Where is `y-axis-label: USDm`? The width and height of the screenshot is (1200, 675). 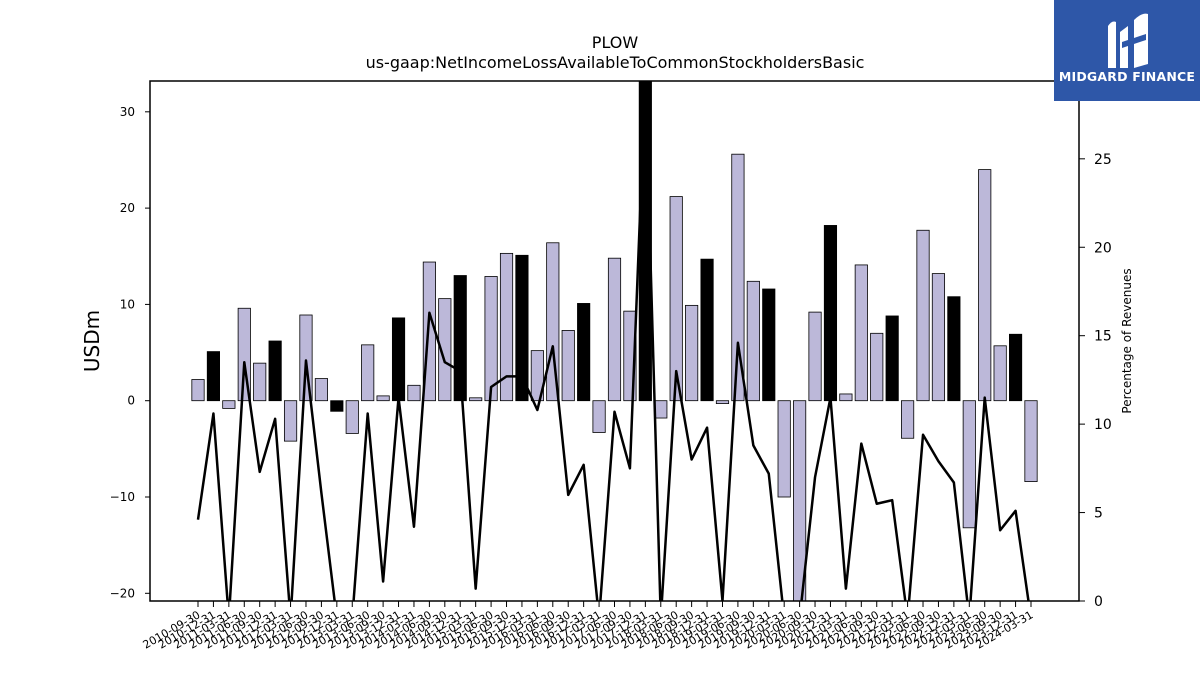 y-axis-label: USDm is located at coordinates (92, 341).